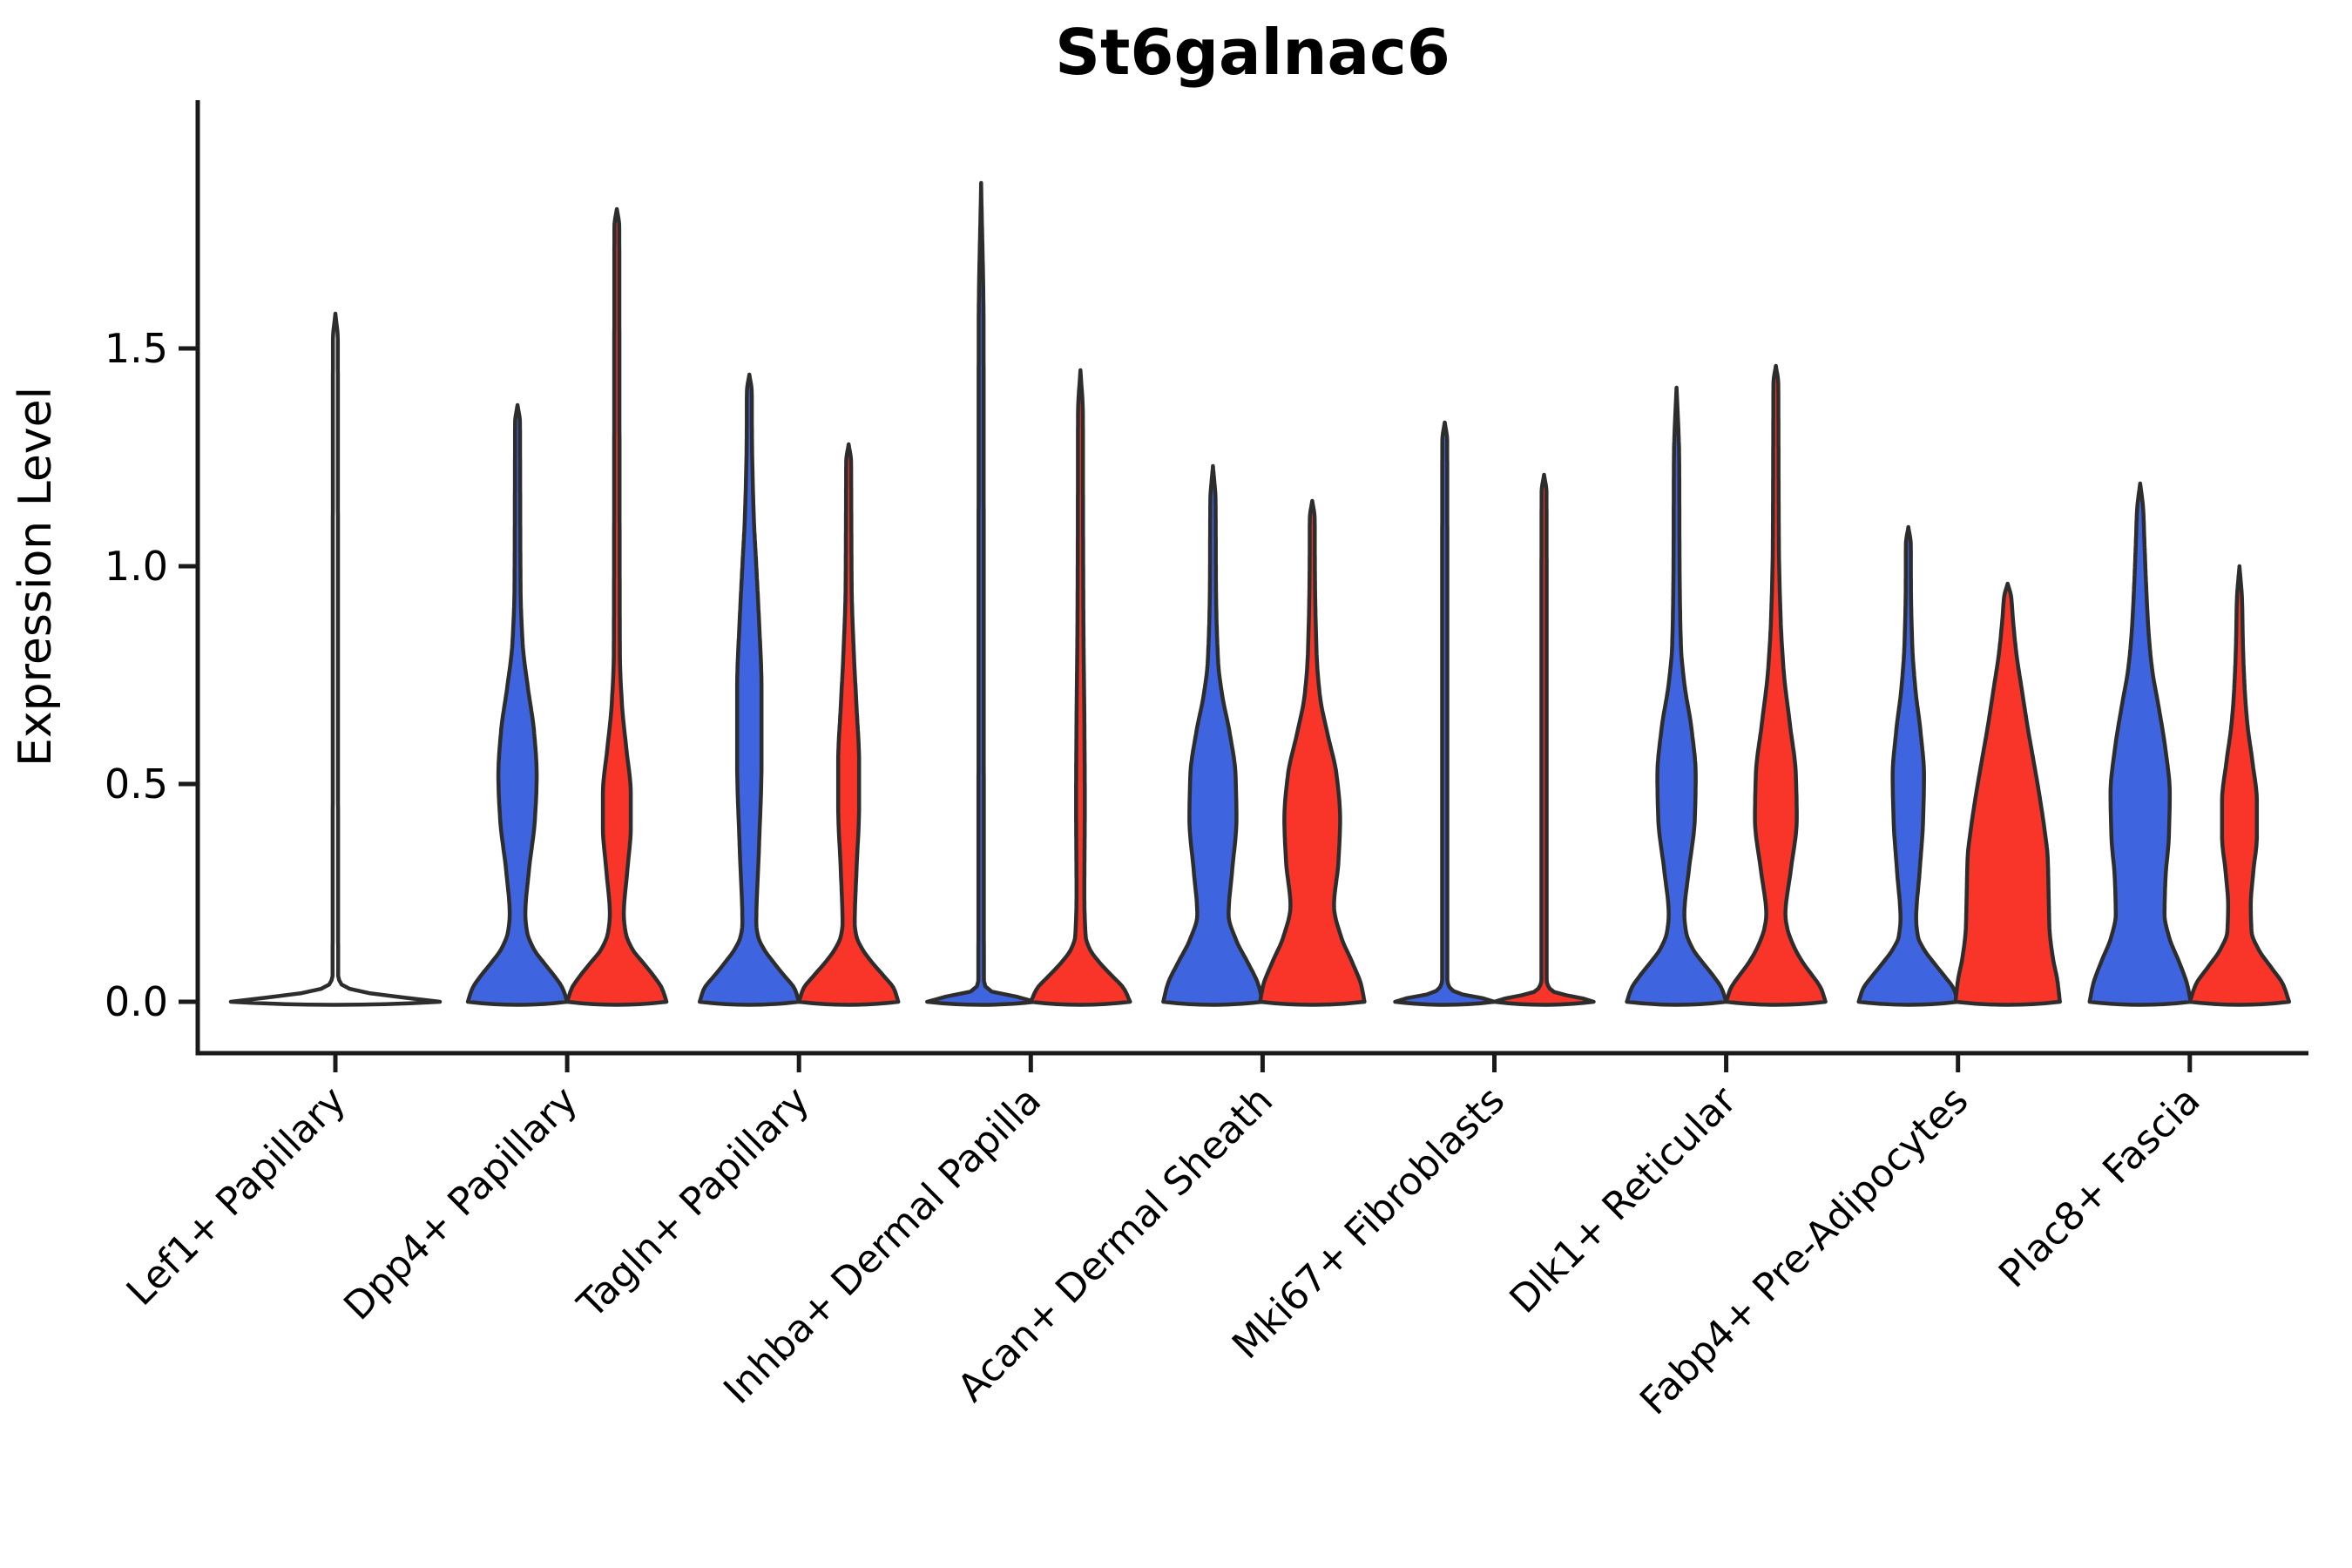  What do you see at coordinates (136, 784) in the screenshot?
I see `y-tick-label: 0.5` at bounding box center [136, 784].